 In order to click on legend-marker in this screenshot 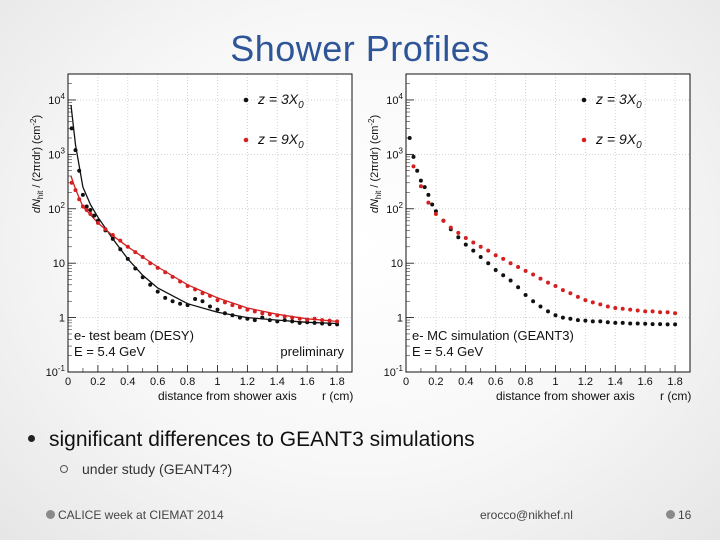, I will do `click(246, 100)`.